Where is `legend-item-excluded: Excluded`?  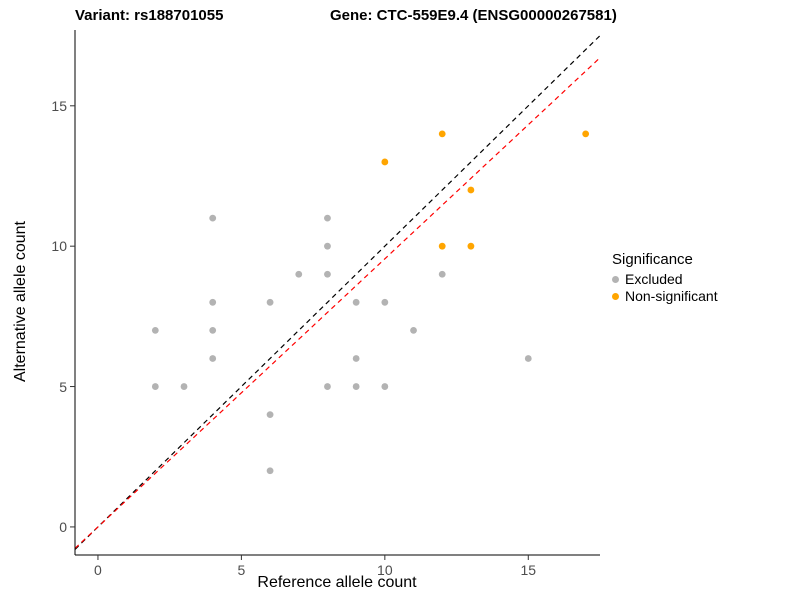
legend-item-excluded: Excluded is located at coordinates (665, 279).